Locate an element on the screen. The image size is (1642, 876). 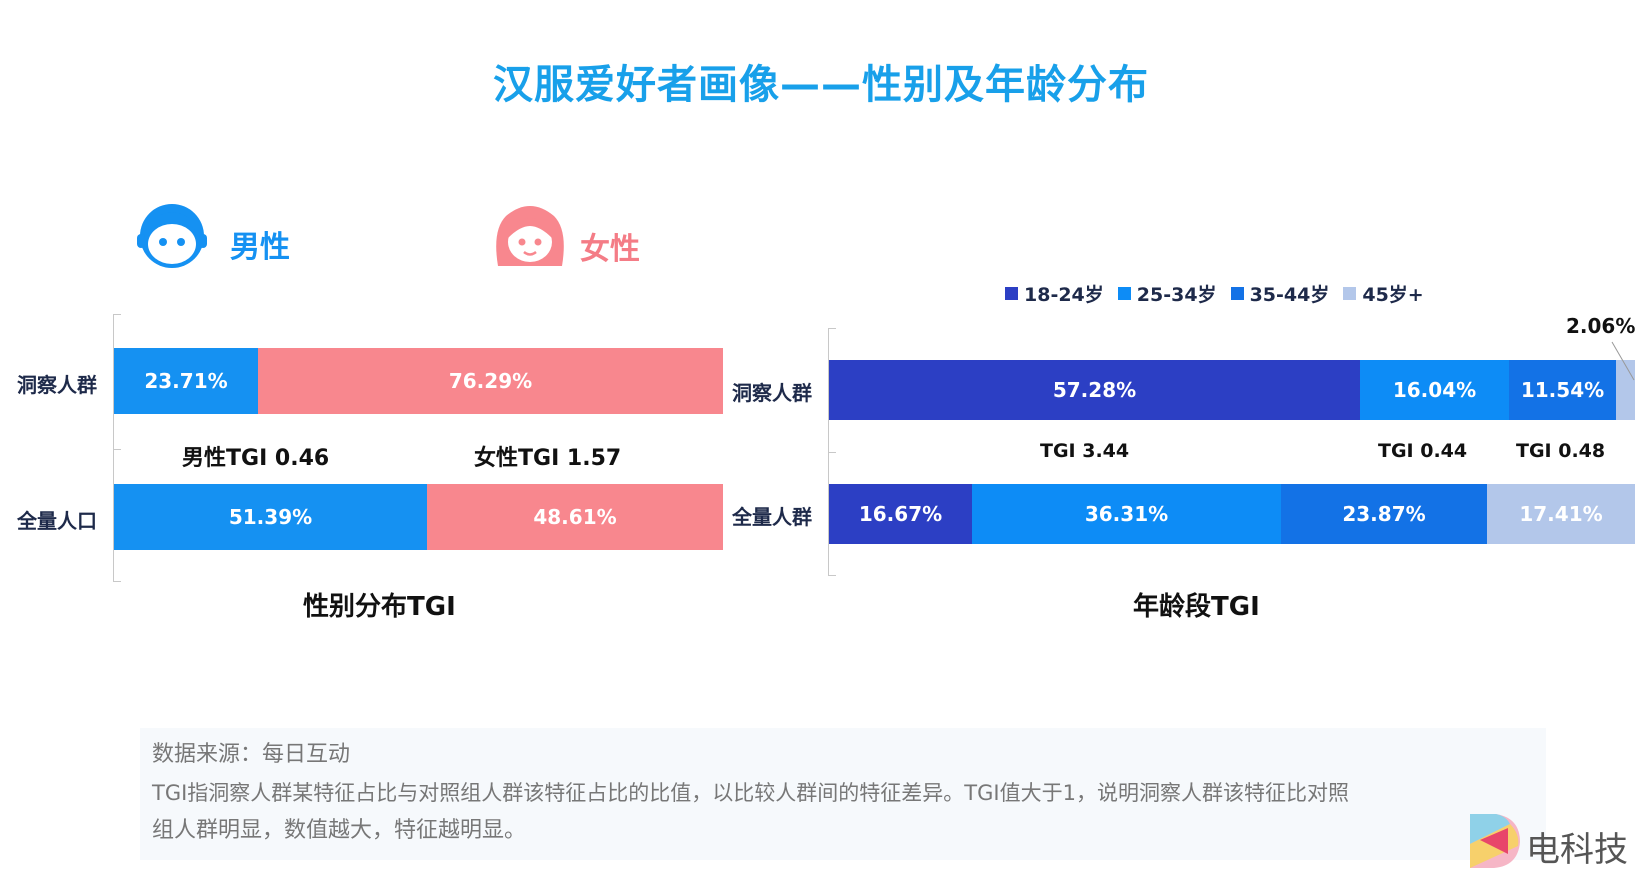
tgi-18-24: TGI 3.44 is located at coordinates (1085, 451).